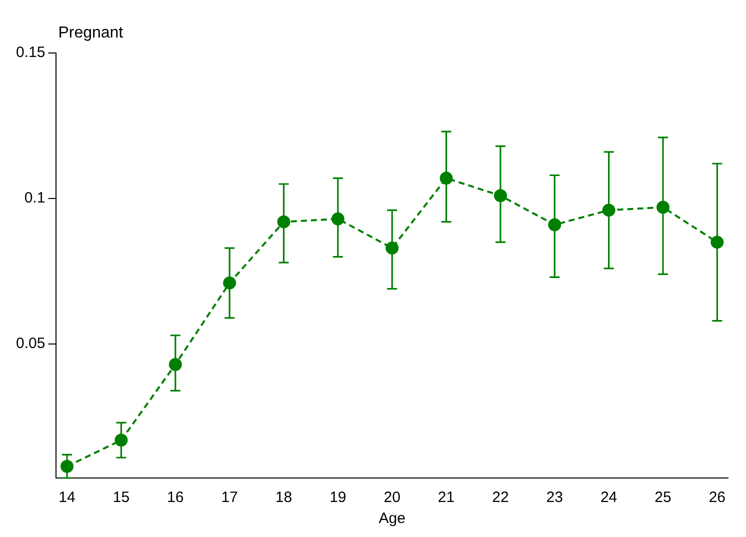  Describe the element at coordinates (121, 497) in the screenshot. I see `x-tick-label: 15` at that location.